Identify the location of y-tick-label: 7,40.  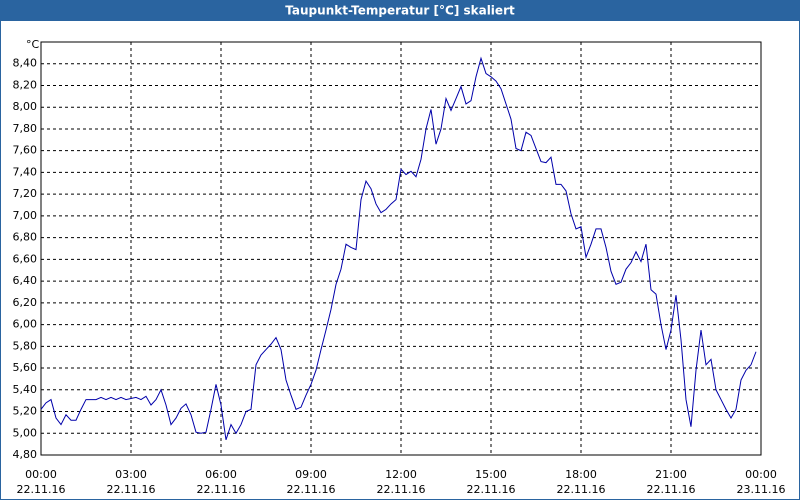
(25, 171).